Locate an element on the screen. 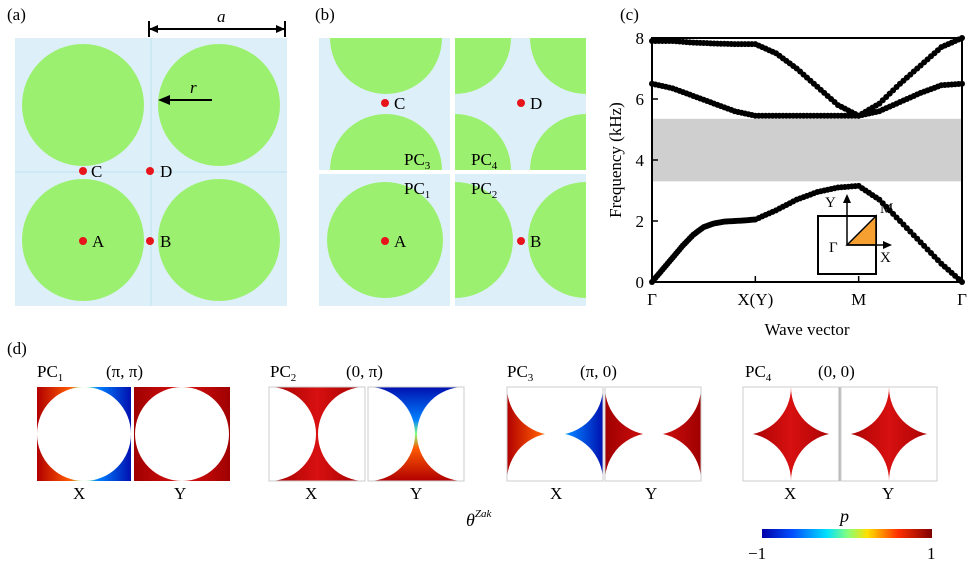 The width and height of the screenshot is (970, 564). pc3-y-label: Y is located at coordinates (651, 493).